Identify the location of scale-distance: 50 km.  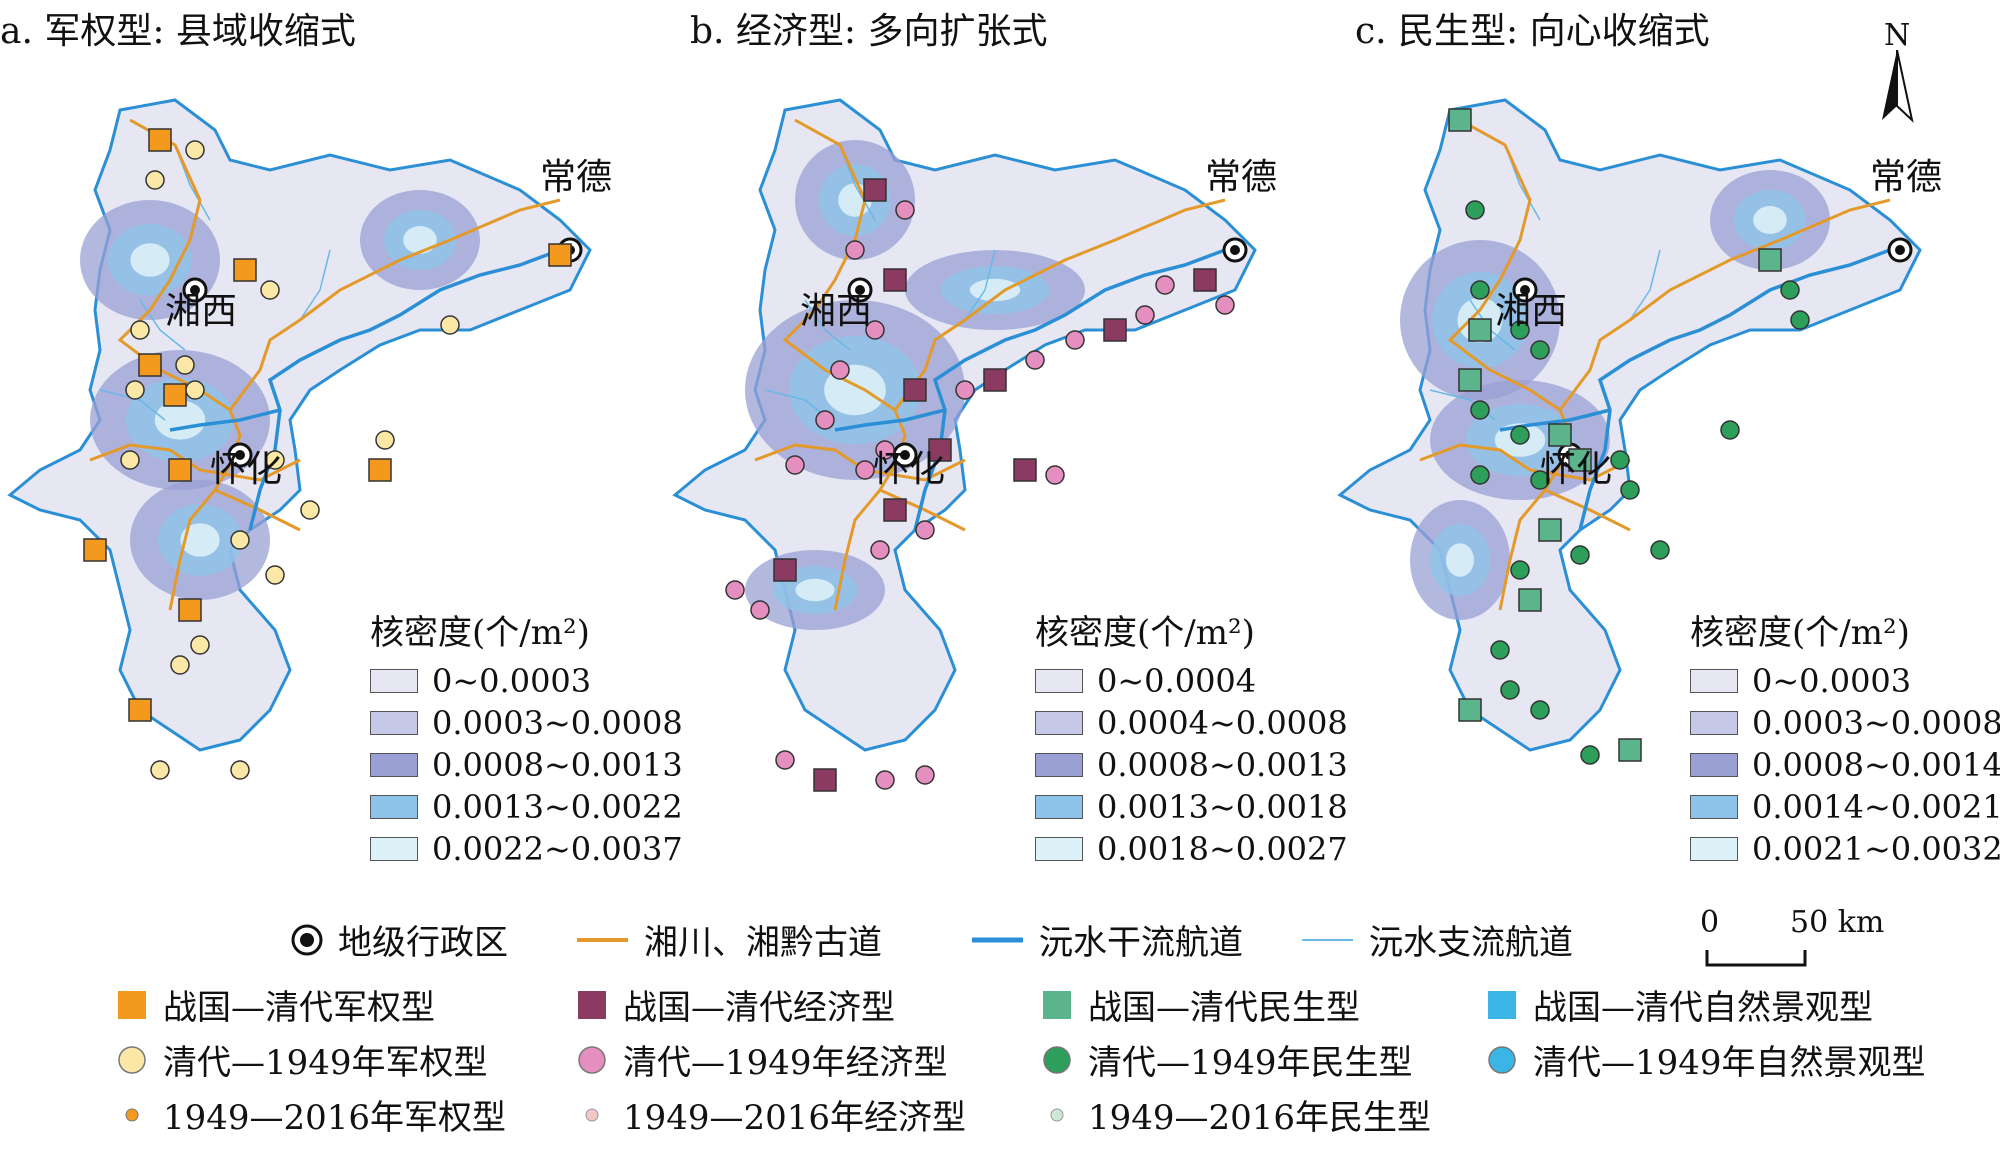
(1837, 922).